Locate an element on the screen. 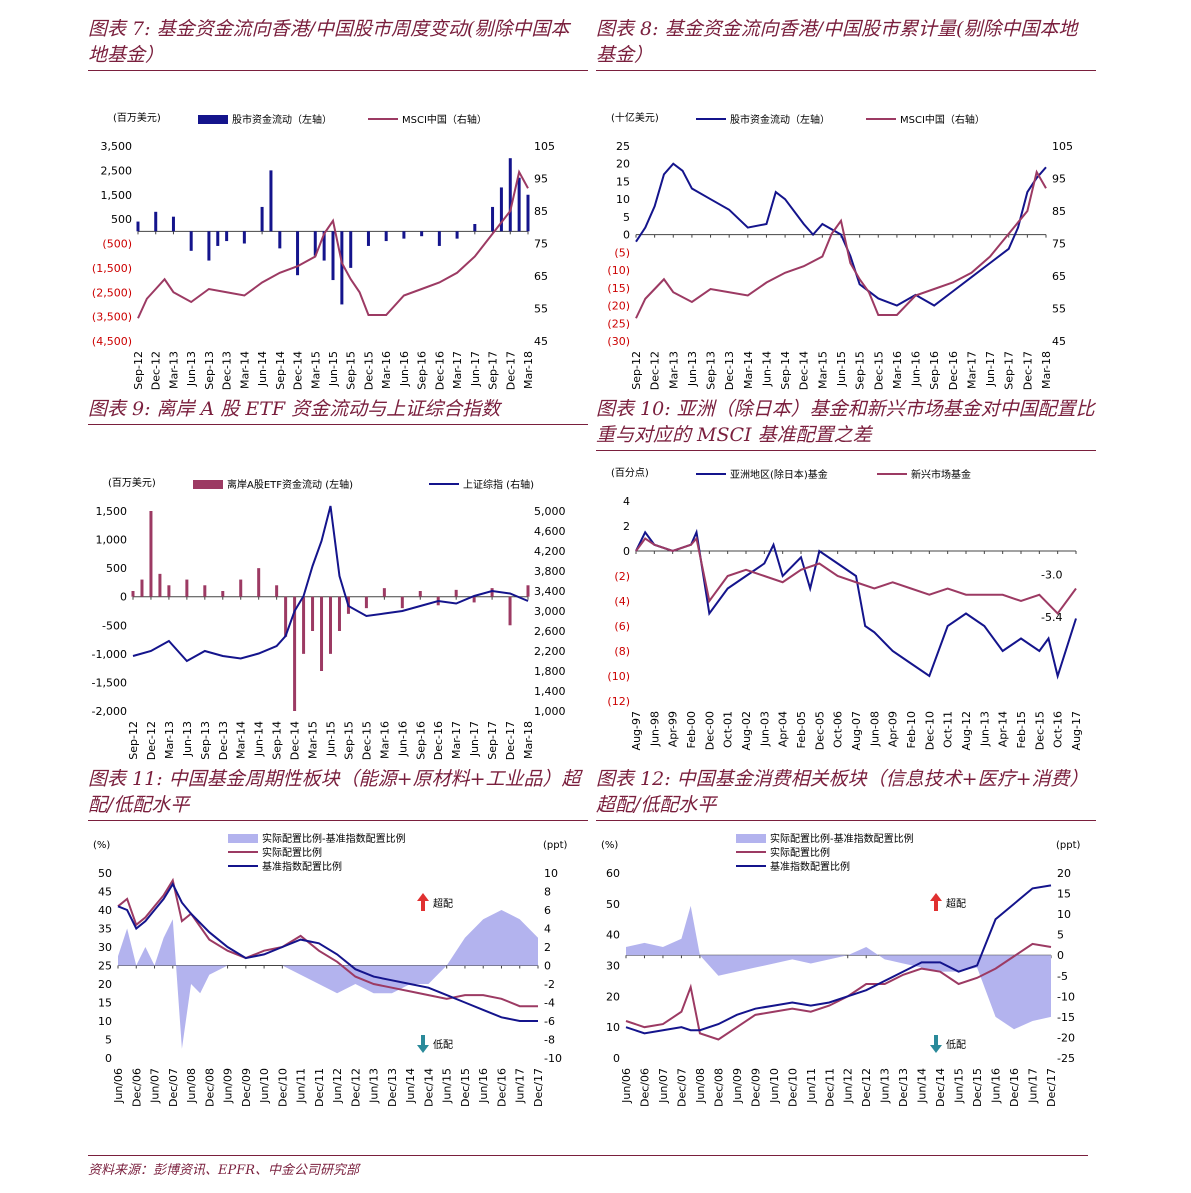  over-label: 超配 is located at coordinates (956, 903).